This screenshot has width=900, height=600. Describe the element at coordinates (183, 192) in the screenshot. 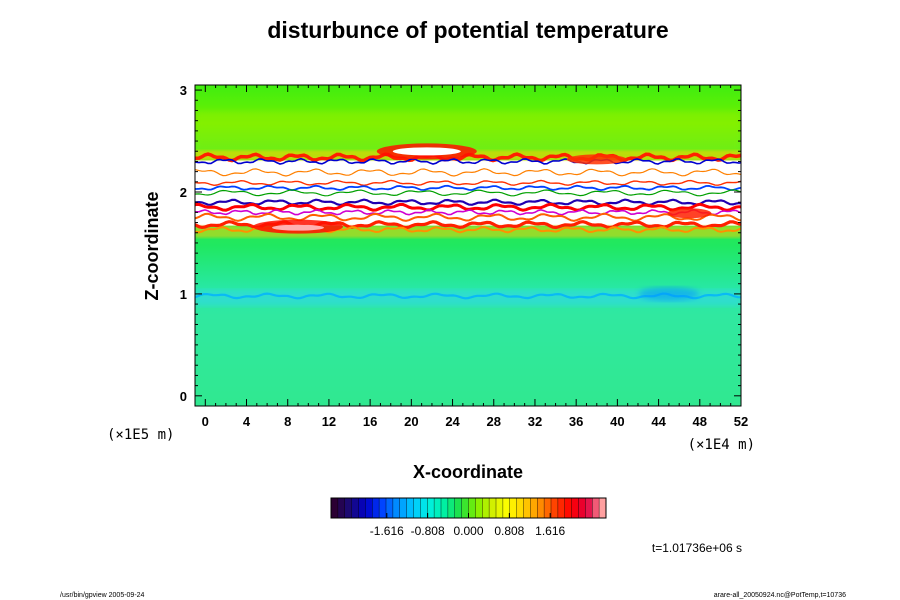

I see `y-tick-label: 2` at that location.